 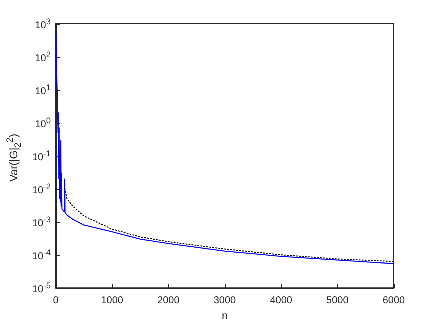 I want to click on y-tick-label: 10$^{1}$, so click(x=43, y=90).